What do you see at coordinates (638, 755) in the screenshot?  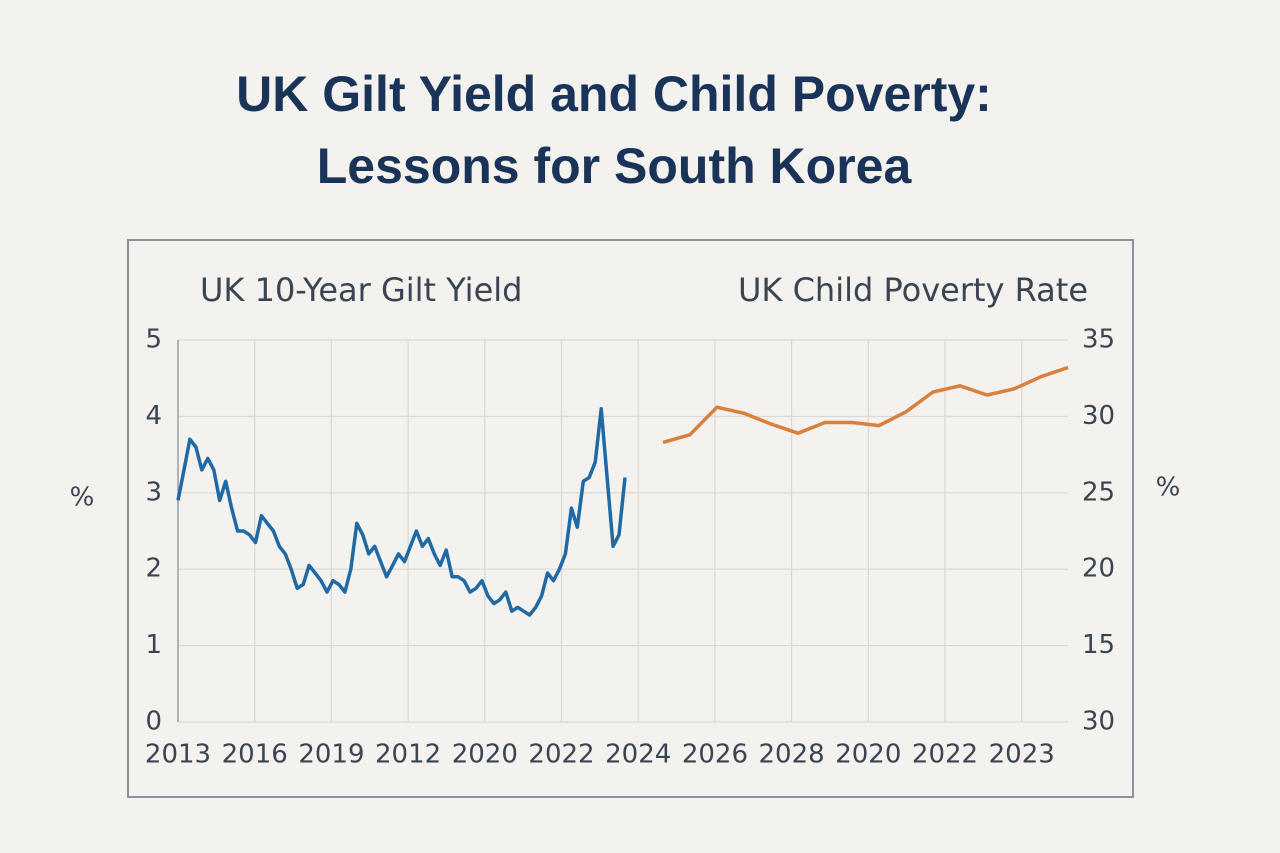 I see `x-tick-label: 2024` at bounding box center [638, 755].